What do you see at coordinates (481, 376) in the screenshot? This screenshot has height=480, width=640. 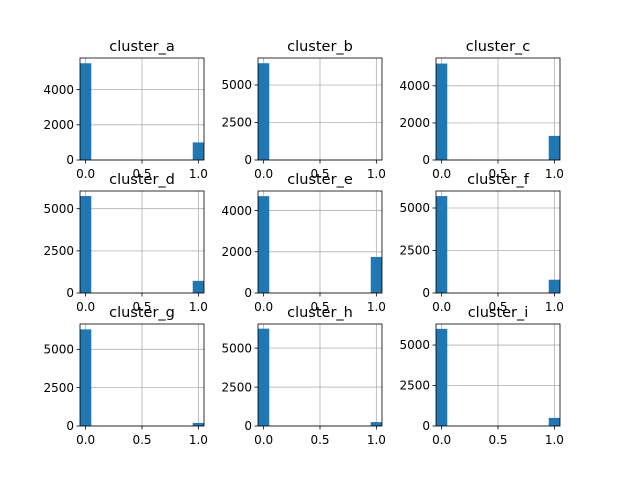 I see `panel-cluster-i: 0 2500 5000 0.0 0.5 1.0 cluster_i` at bounding box center [481, 376].